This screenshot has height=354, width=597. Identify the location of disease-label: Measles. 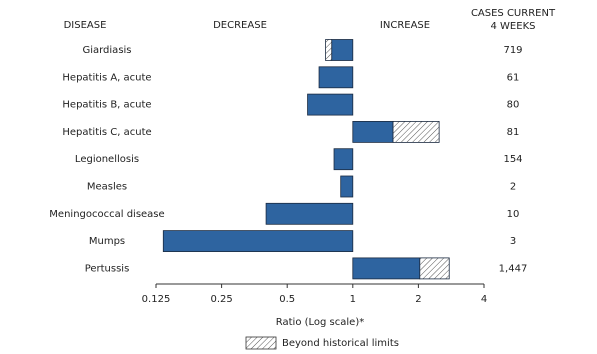
(107, 187).